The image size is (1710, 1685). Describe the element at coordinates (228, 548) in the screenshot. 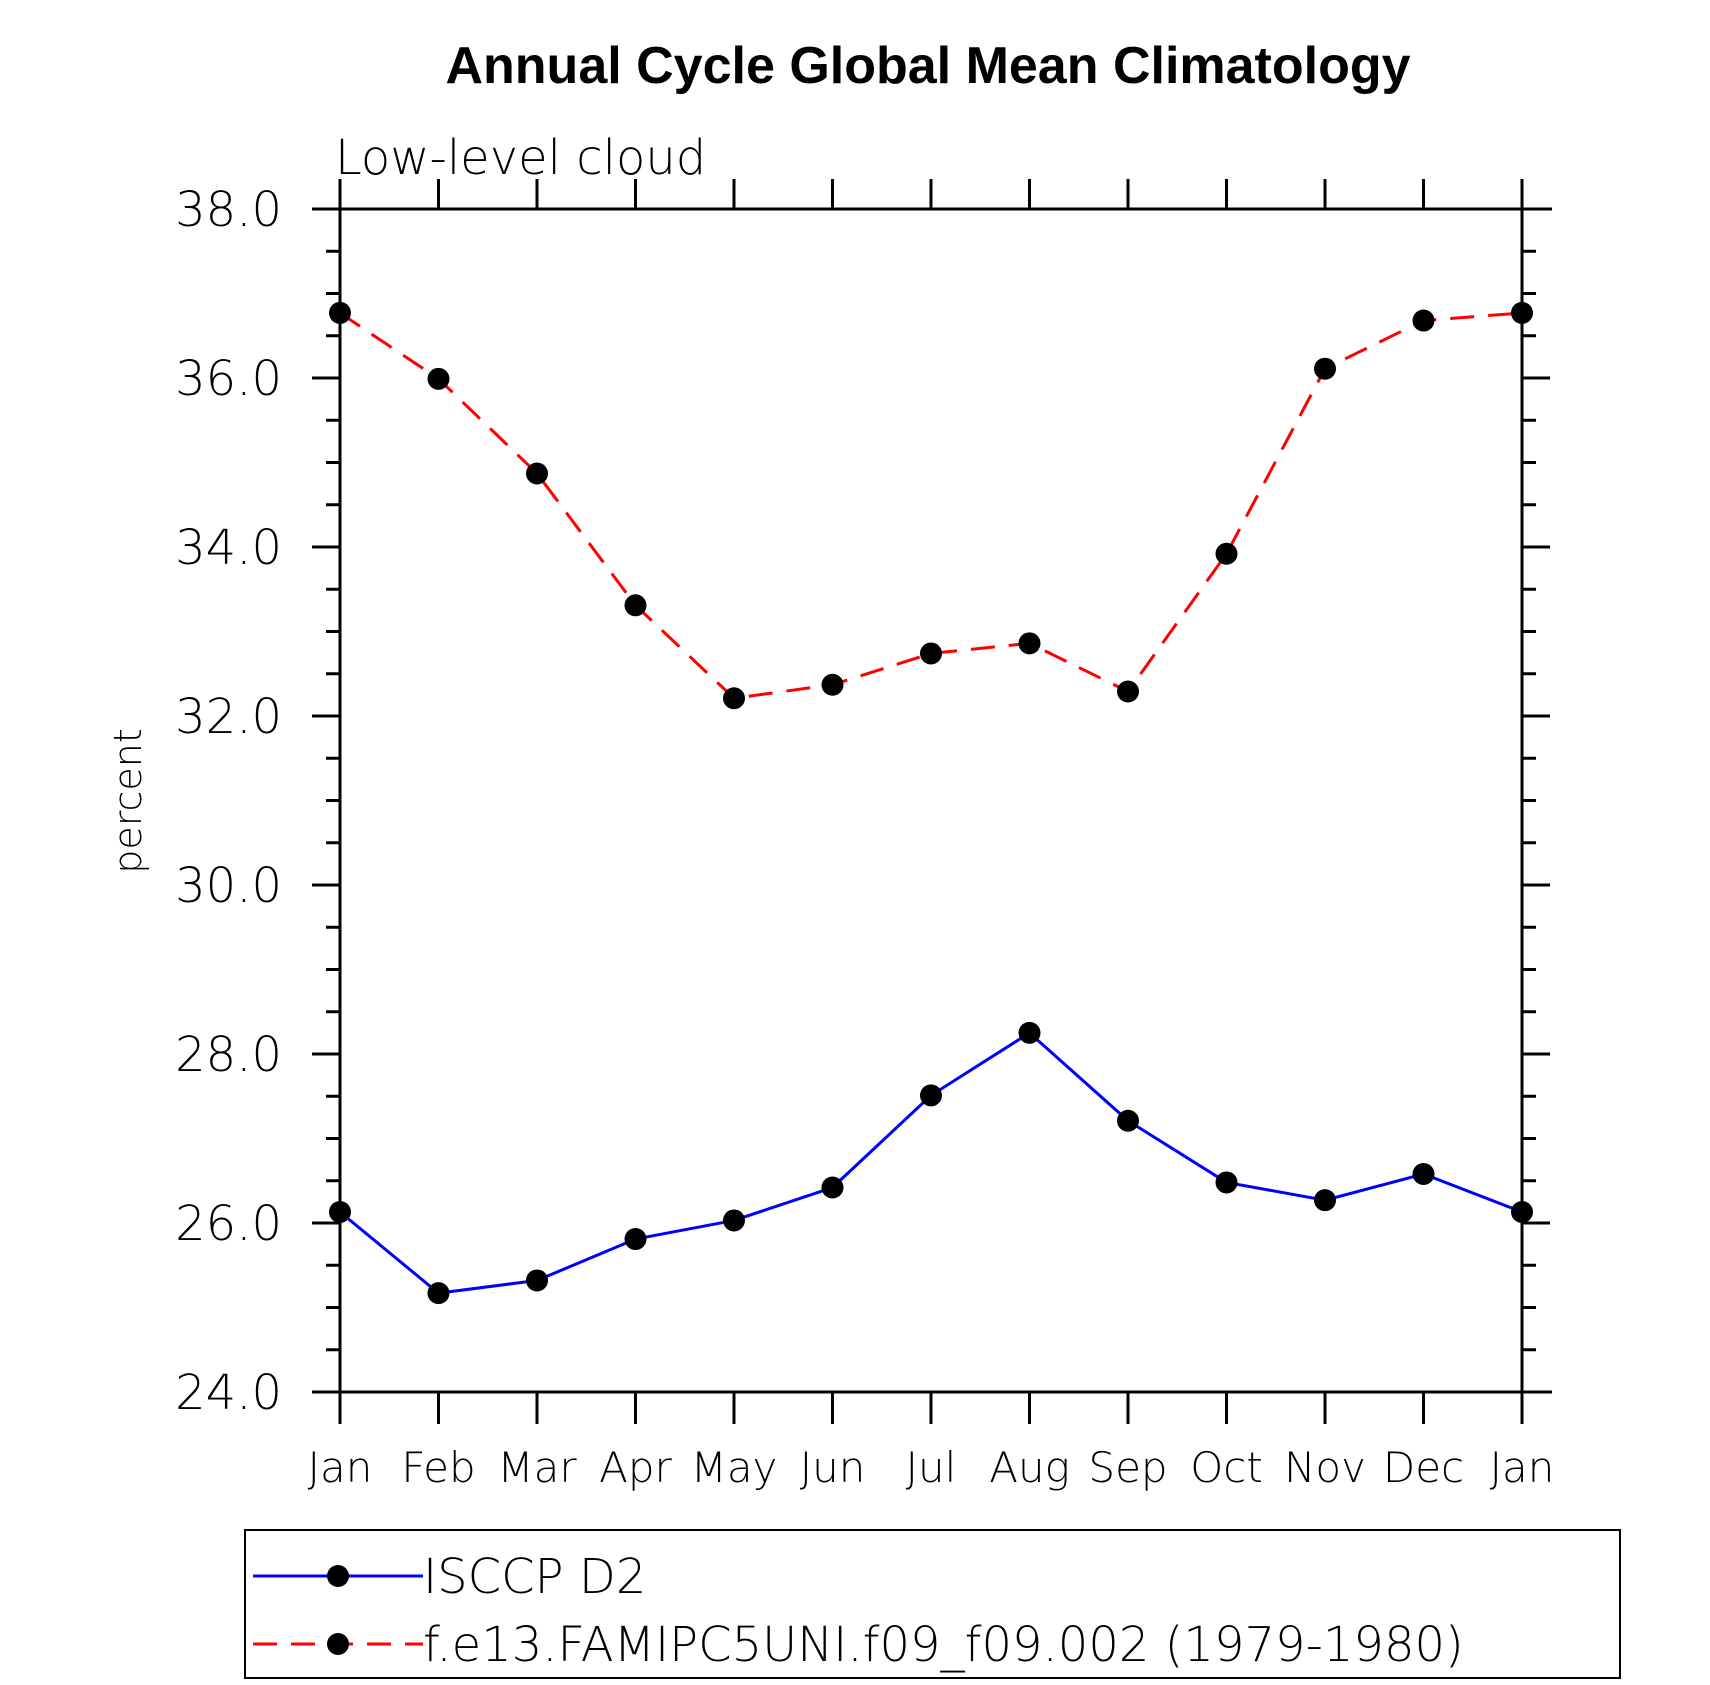

I see `y-tick-label: 34.0` at that location.